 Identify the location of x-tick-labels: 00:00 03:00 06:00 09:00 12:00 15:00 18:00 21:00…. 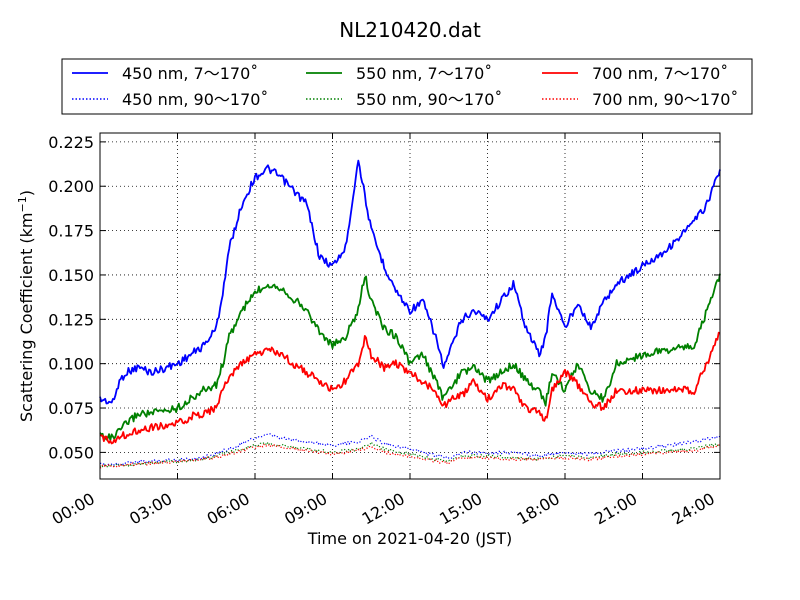
(383, 509).